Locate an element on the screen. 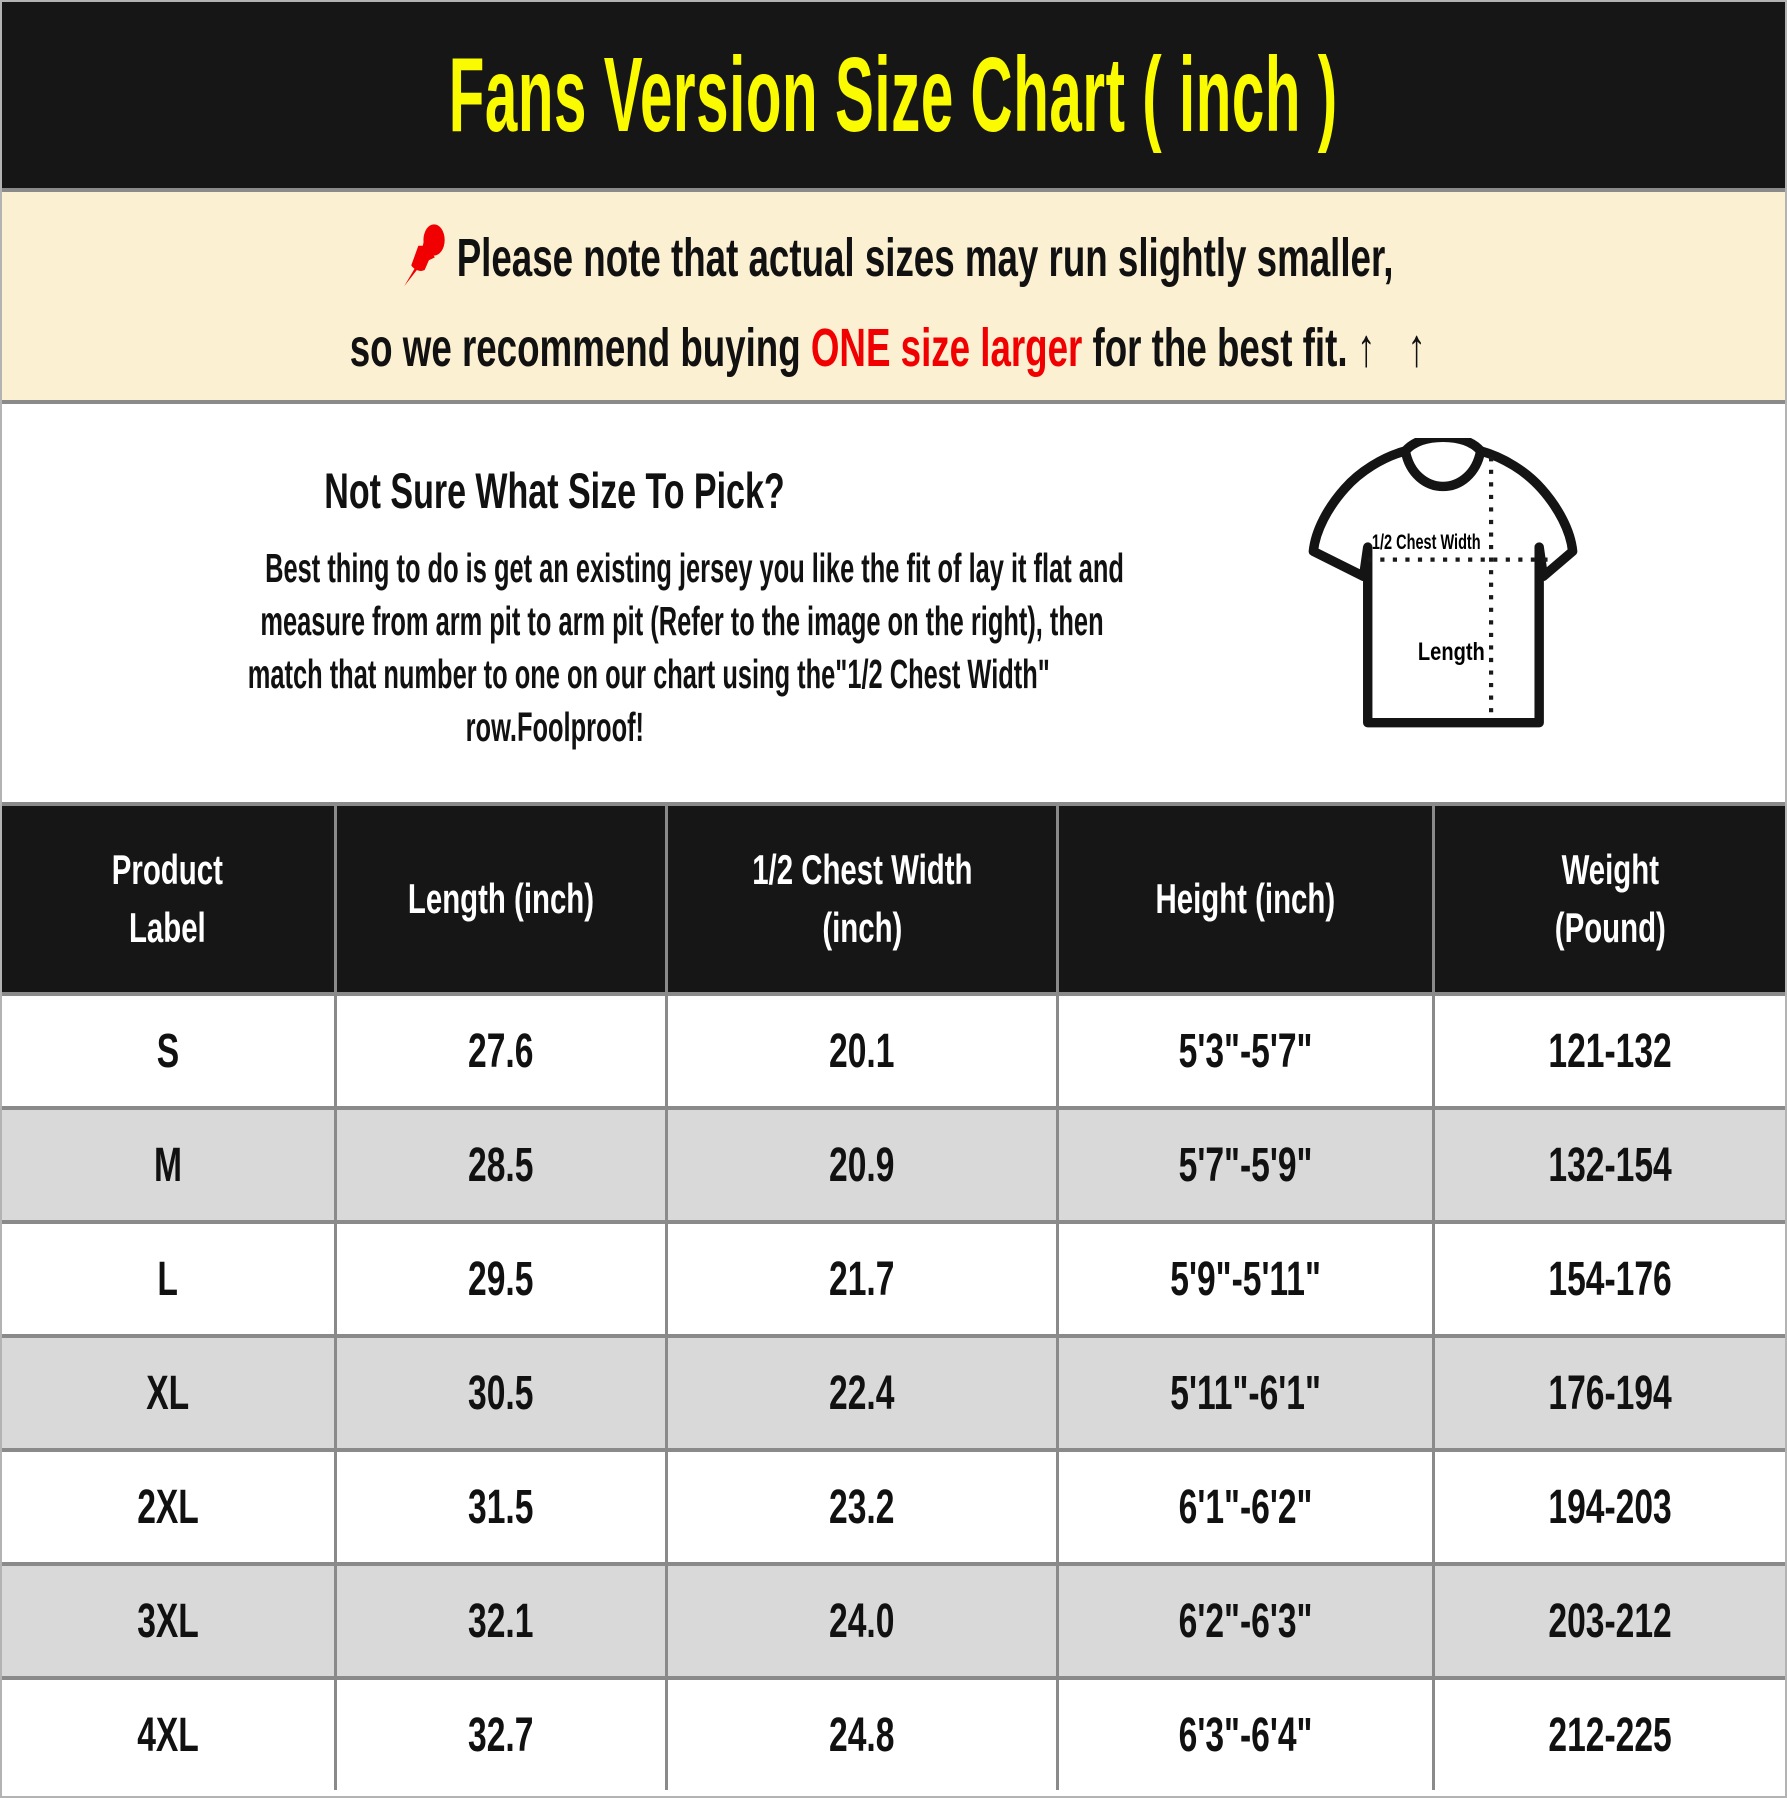 The height and width of the screenshot is (1798, 1787). table-row: 3XL 32.1 24.0 6'2"-6'3" 203-212 is located at coordinates (893, 1619).